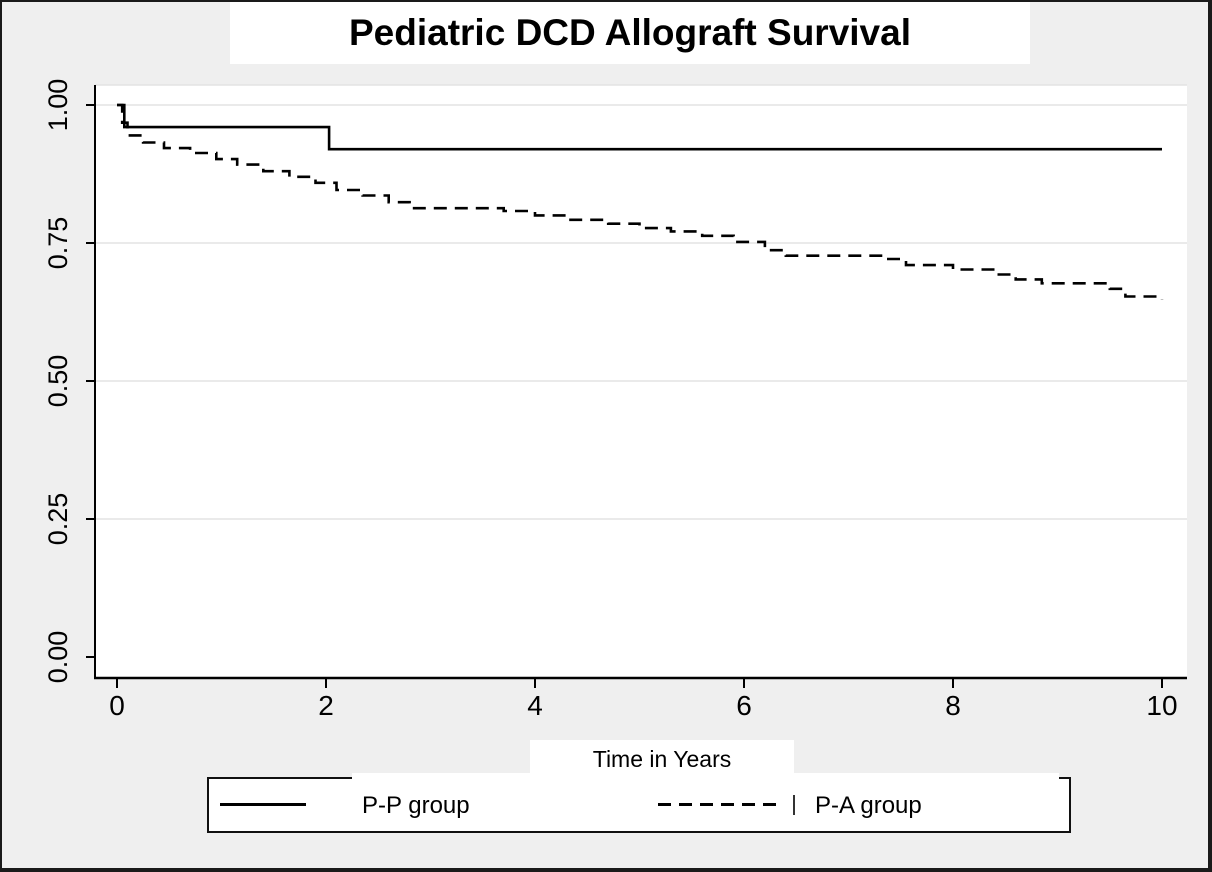 This screenshot has width=1212, height=872. I want to click on legend-label-pp-group: P-P group, so click(416, 805).